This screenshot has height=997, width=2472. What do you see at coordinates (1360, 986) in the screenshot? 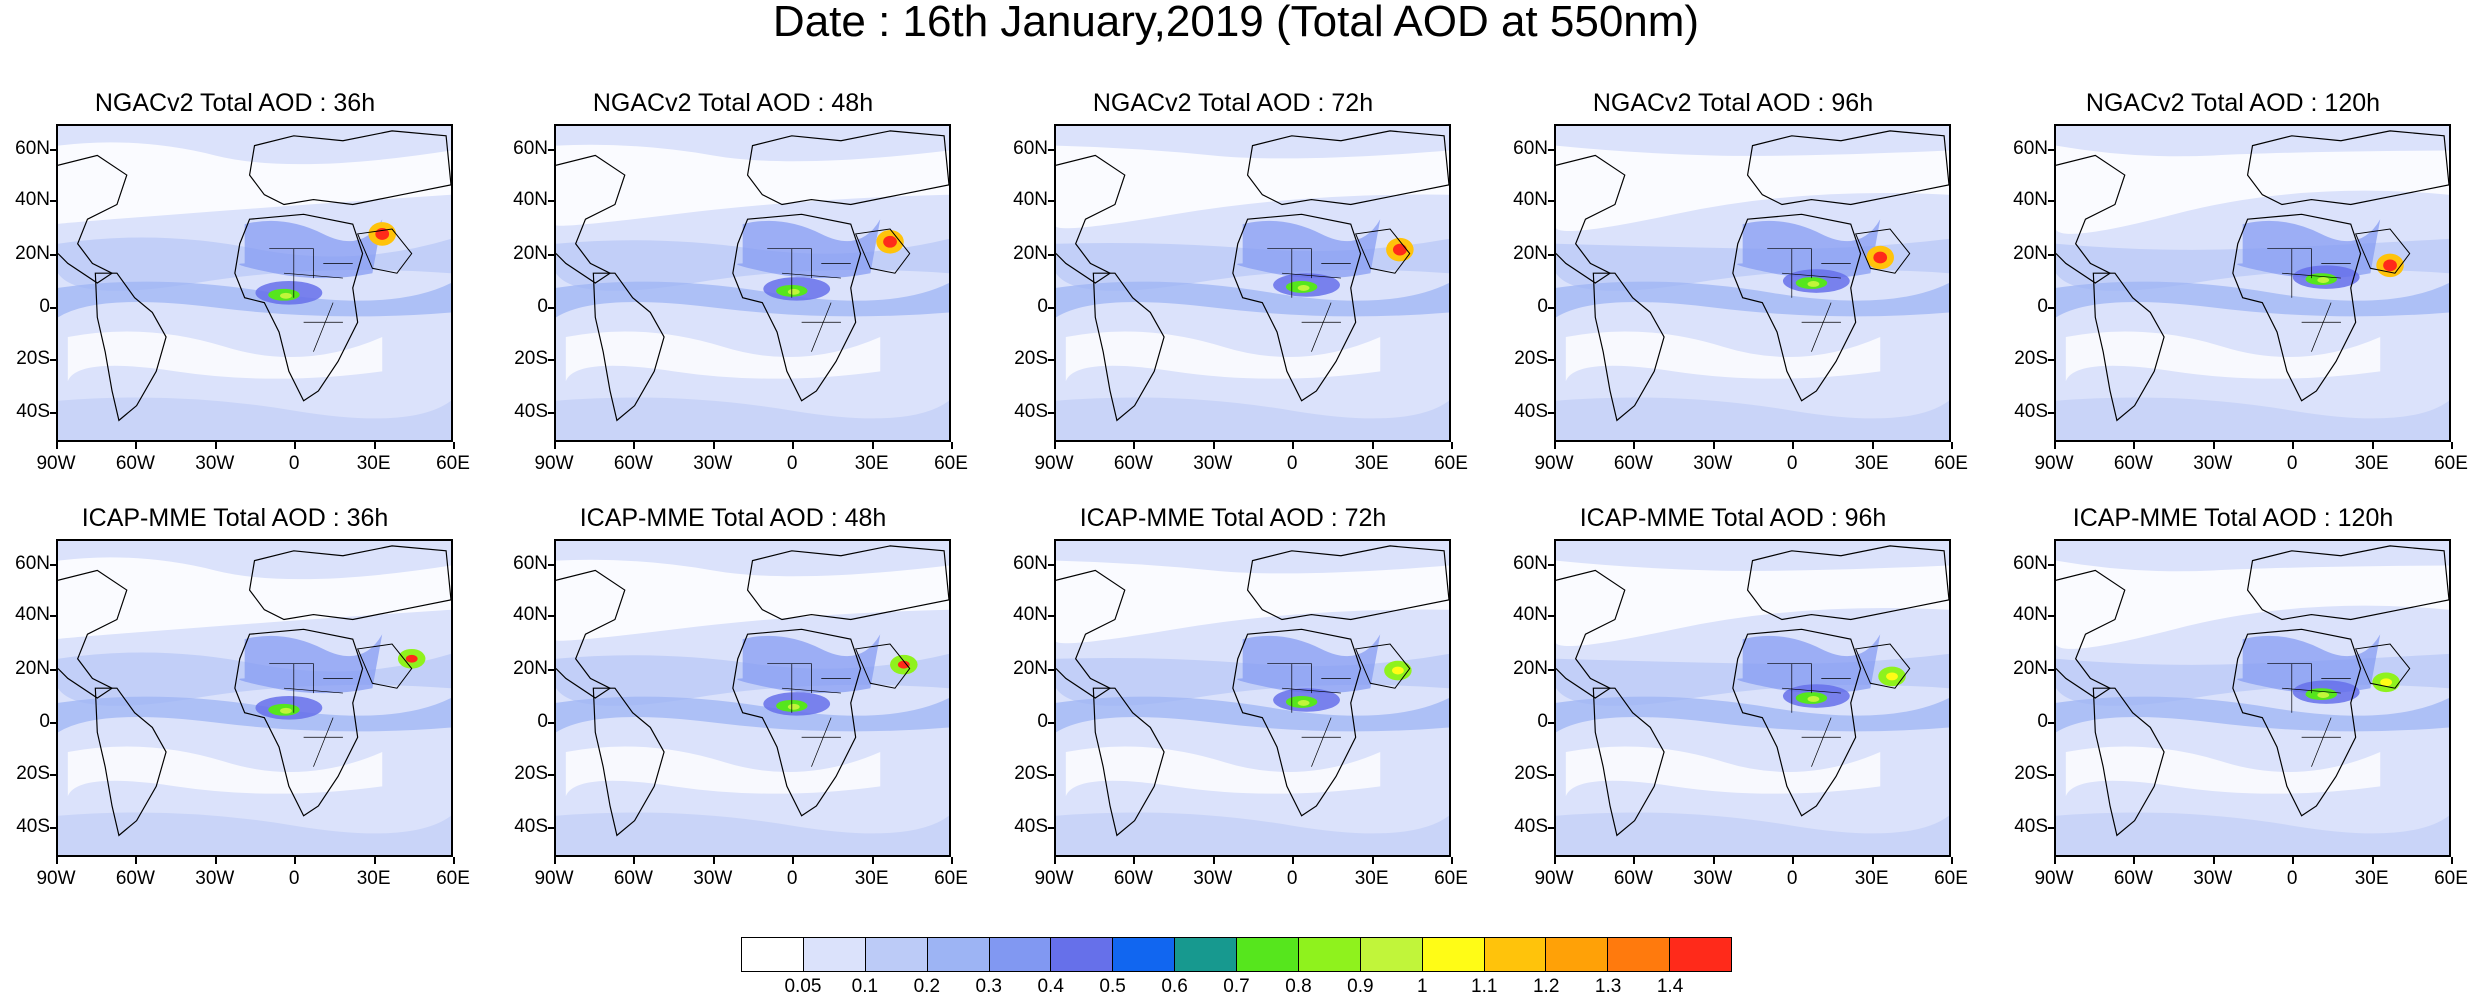
I see `colorbar-label: 0.9` at bounding box center [1360, 986].